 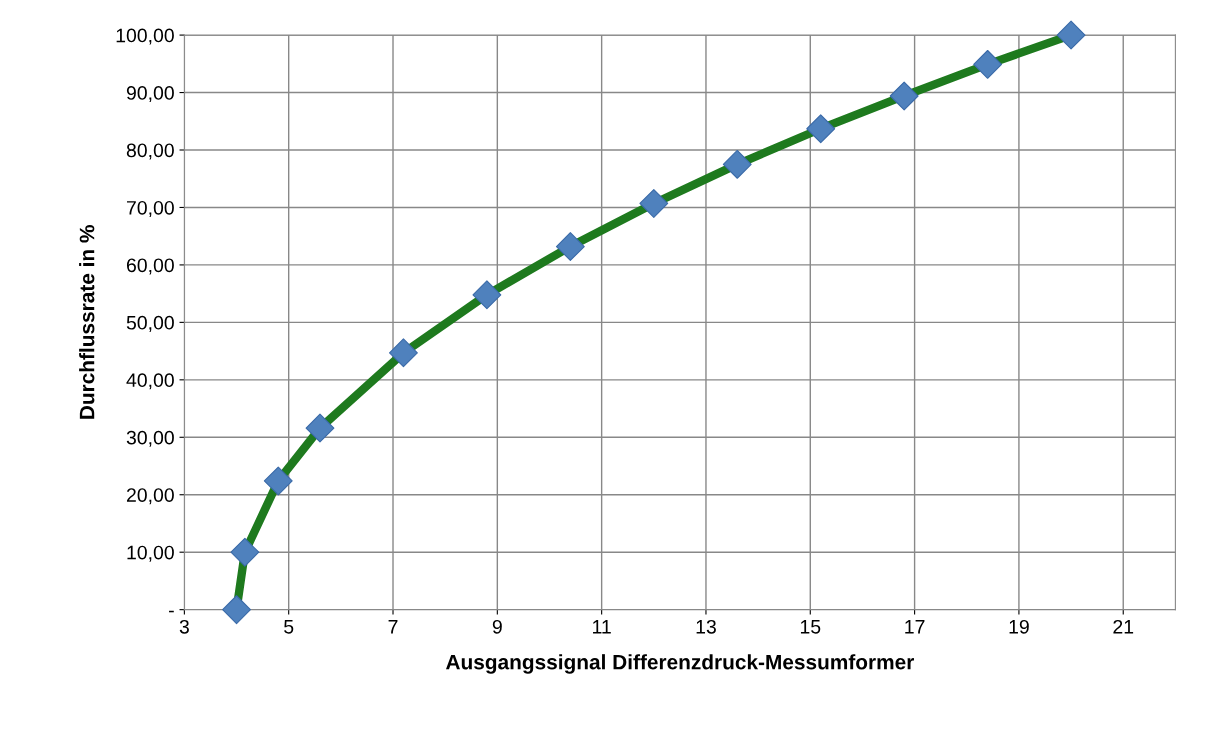 What do you see at coordinates (1123, 626) in the screenshot?
I see `x-tick-label: 21` at bounding box center [1123, 626].